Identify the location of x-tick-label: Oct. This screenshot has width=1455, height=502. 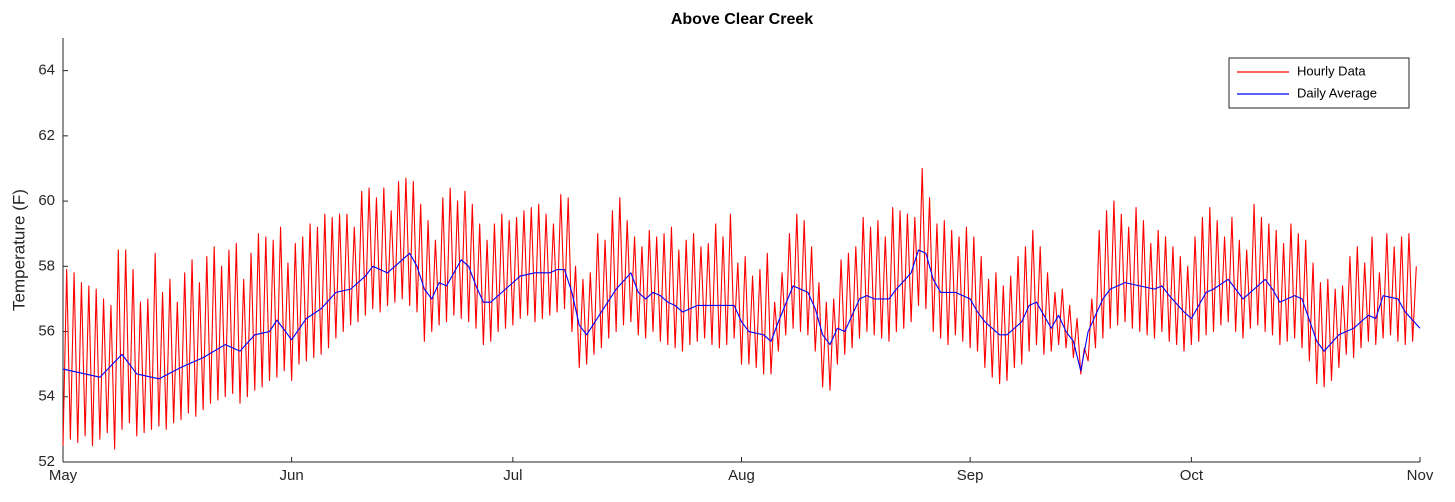
(1192, 475).